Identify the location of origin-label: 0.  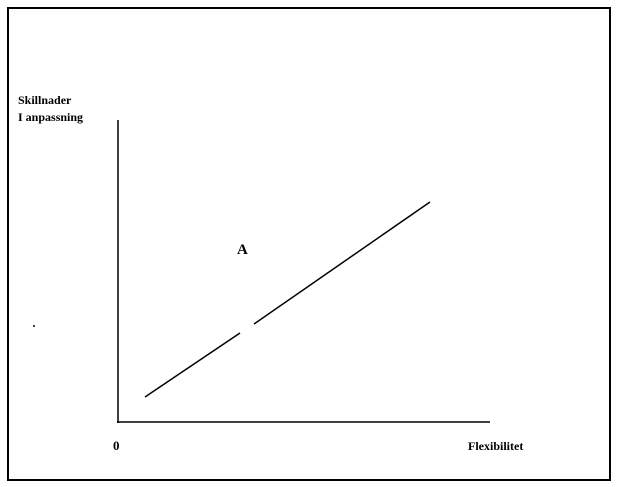
(116, 445).